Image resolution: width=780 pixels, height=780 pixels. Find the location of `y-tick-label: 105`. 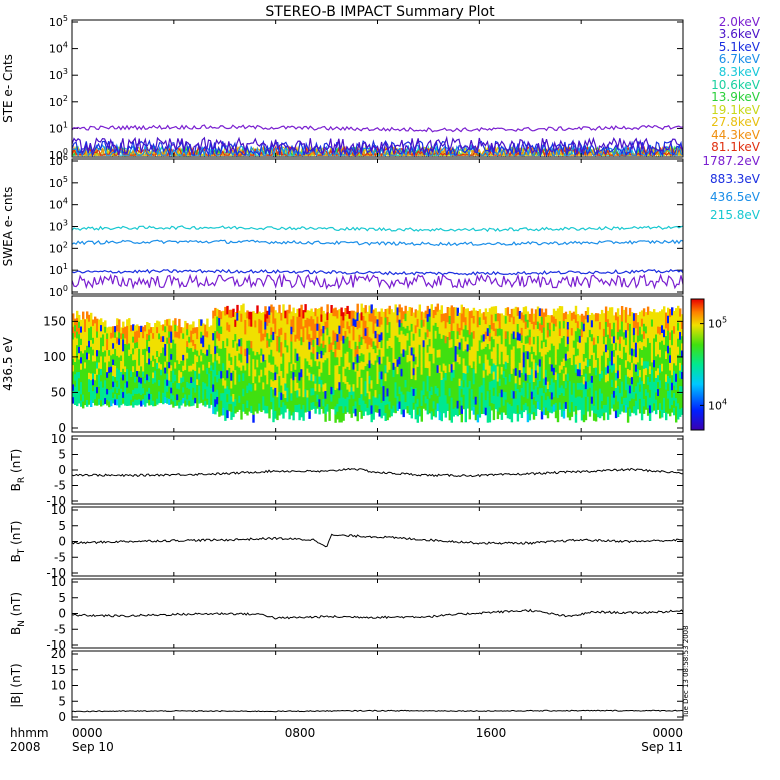

y-tick-label: 105 is located at coordinates (58, 21).